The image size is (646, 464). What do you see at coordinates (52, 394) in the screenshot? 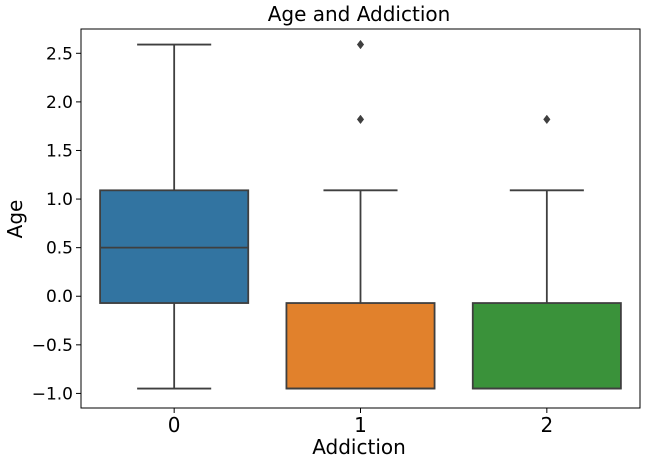
I see `y-tick-label: −1.0` at bounding box center [52, 394].